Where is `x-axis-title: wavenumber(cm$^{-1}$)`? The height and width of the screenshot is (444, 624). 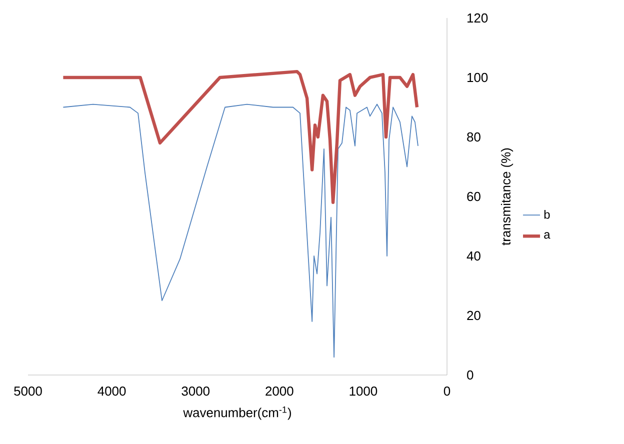 x-axis-title: wavenumber(cm$^{-1}$) is located at coordinates (237, 413).